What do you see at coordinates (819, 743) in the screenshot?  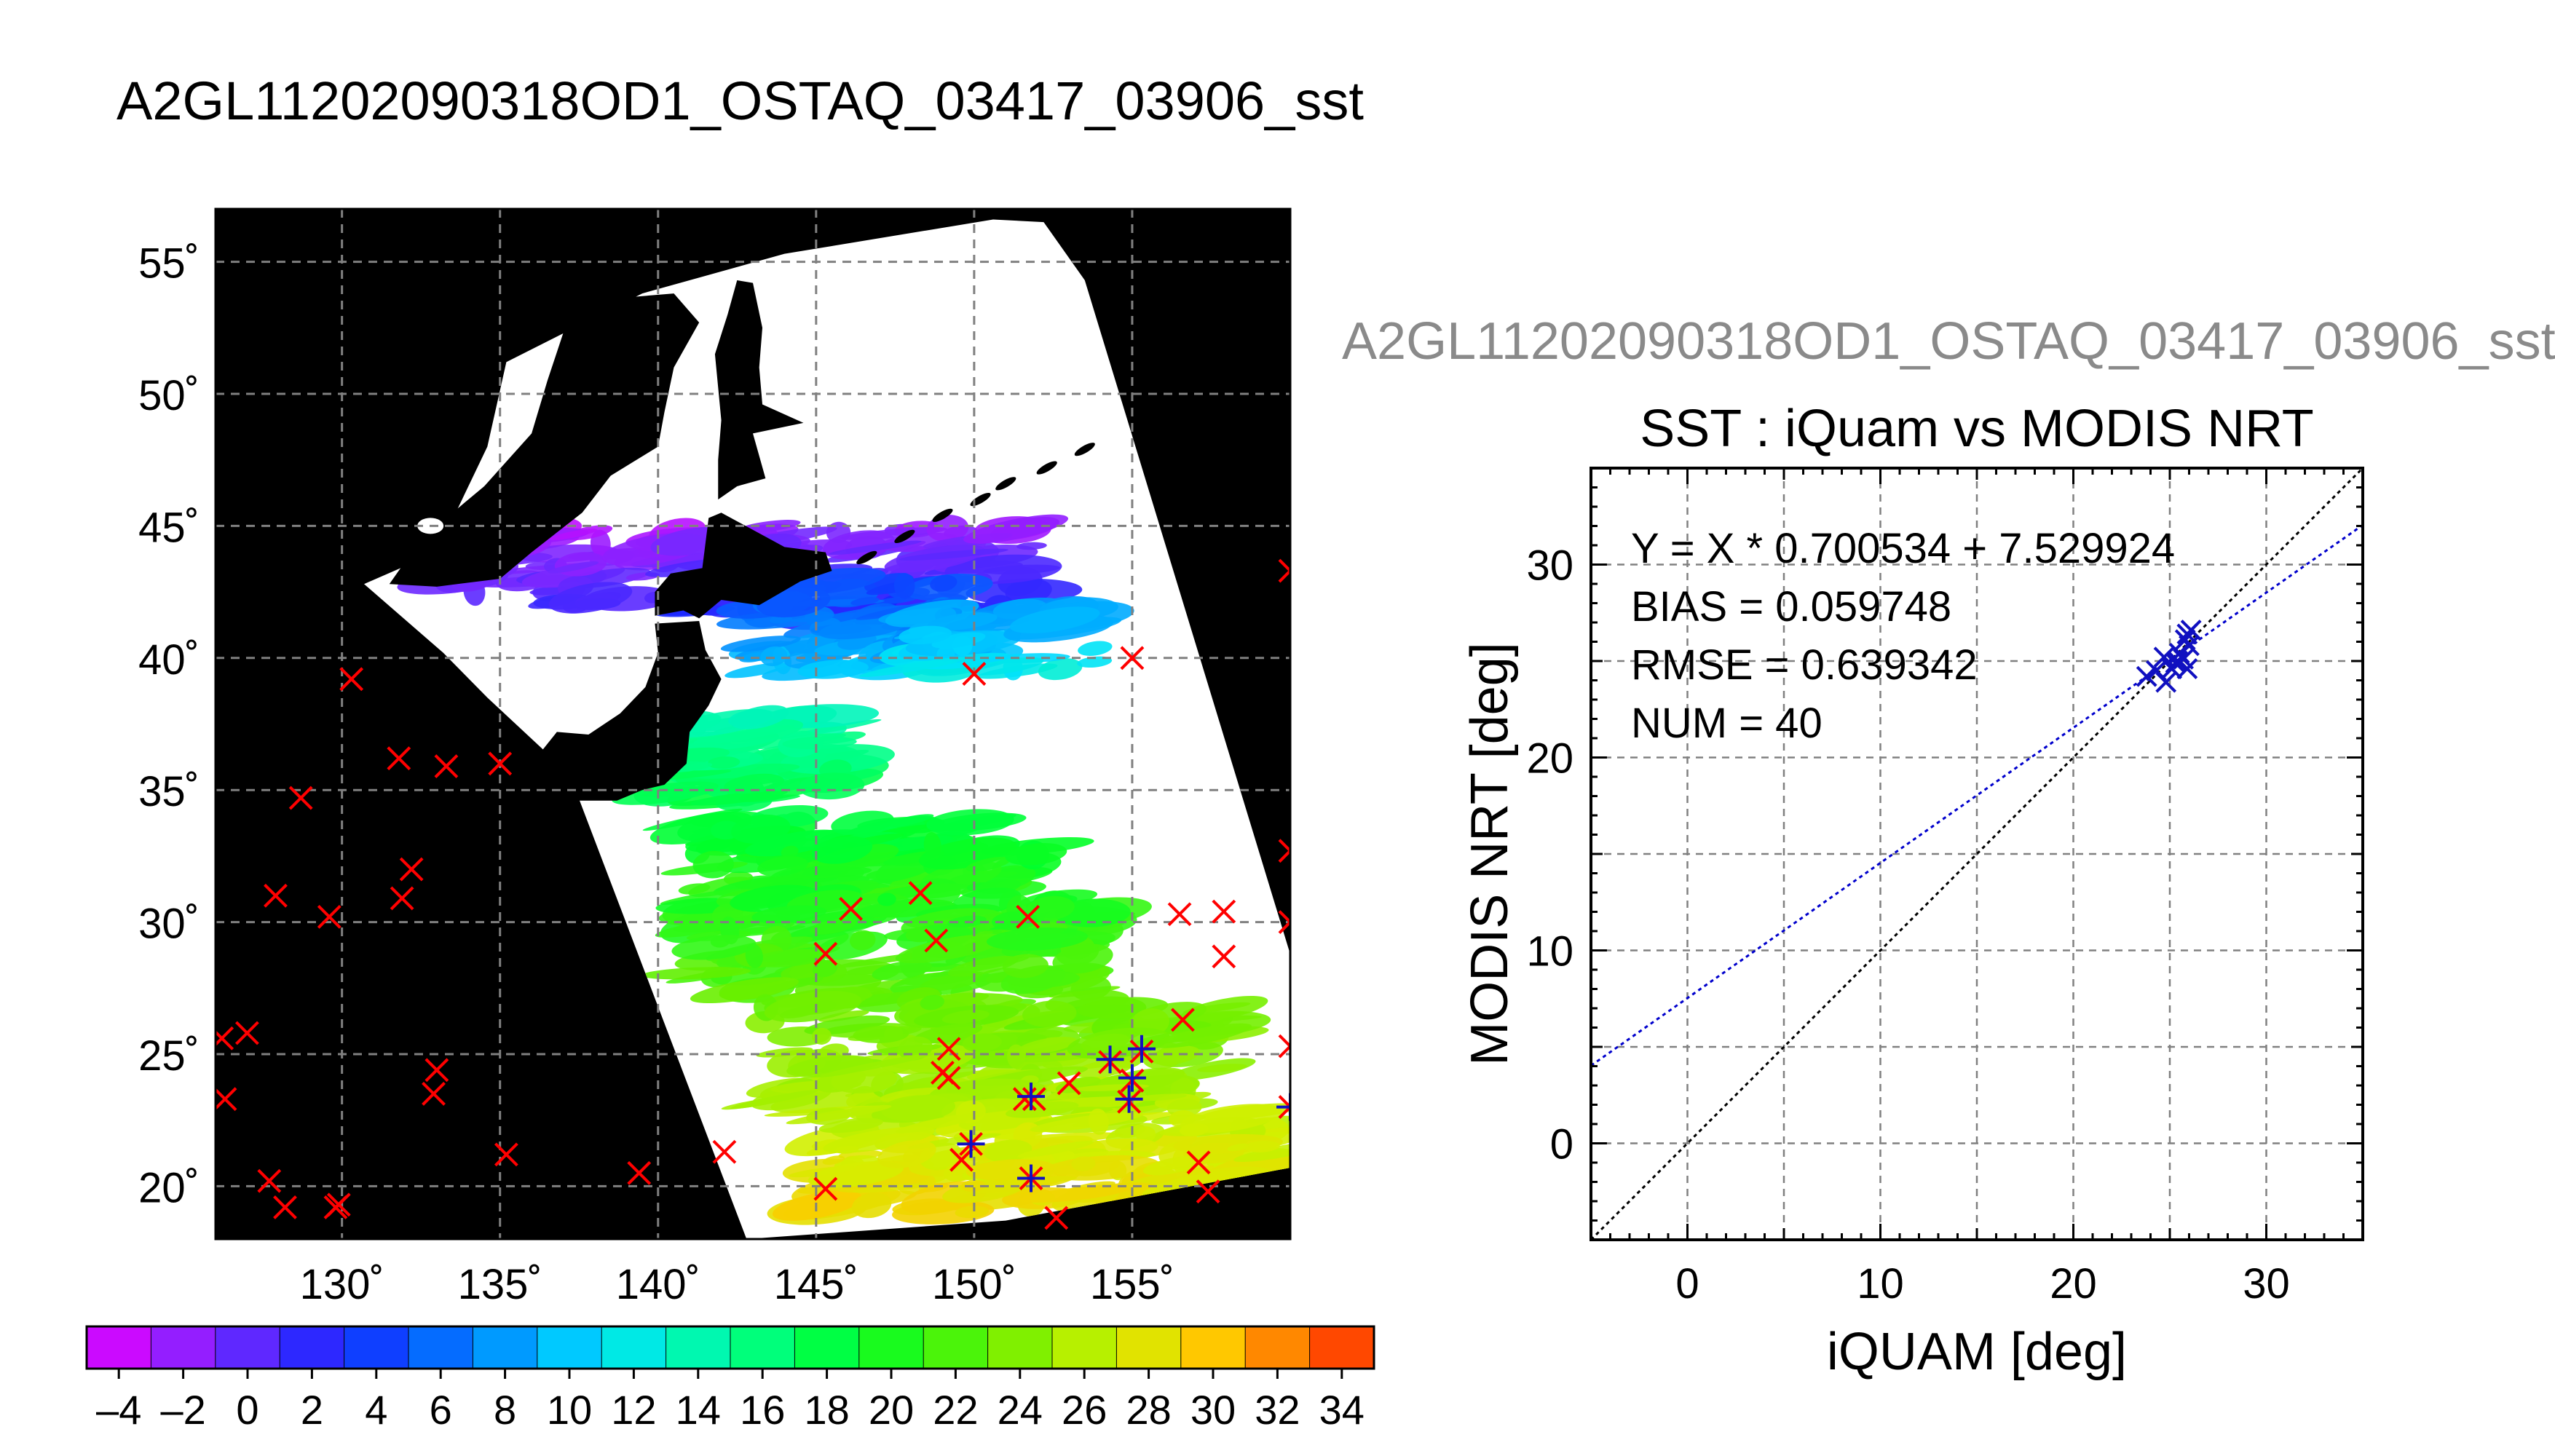 I see `sst-patch-honshu` at bounding box center [819, 743].